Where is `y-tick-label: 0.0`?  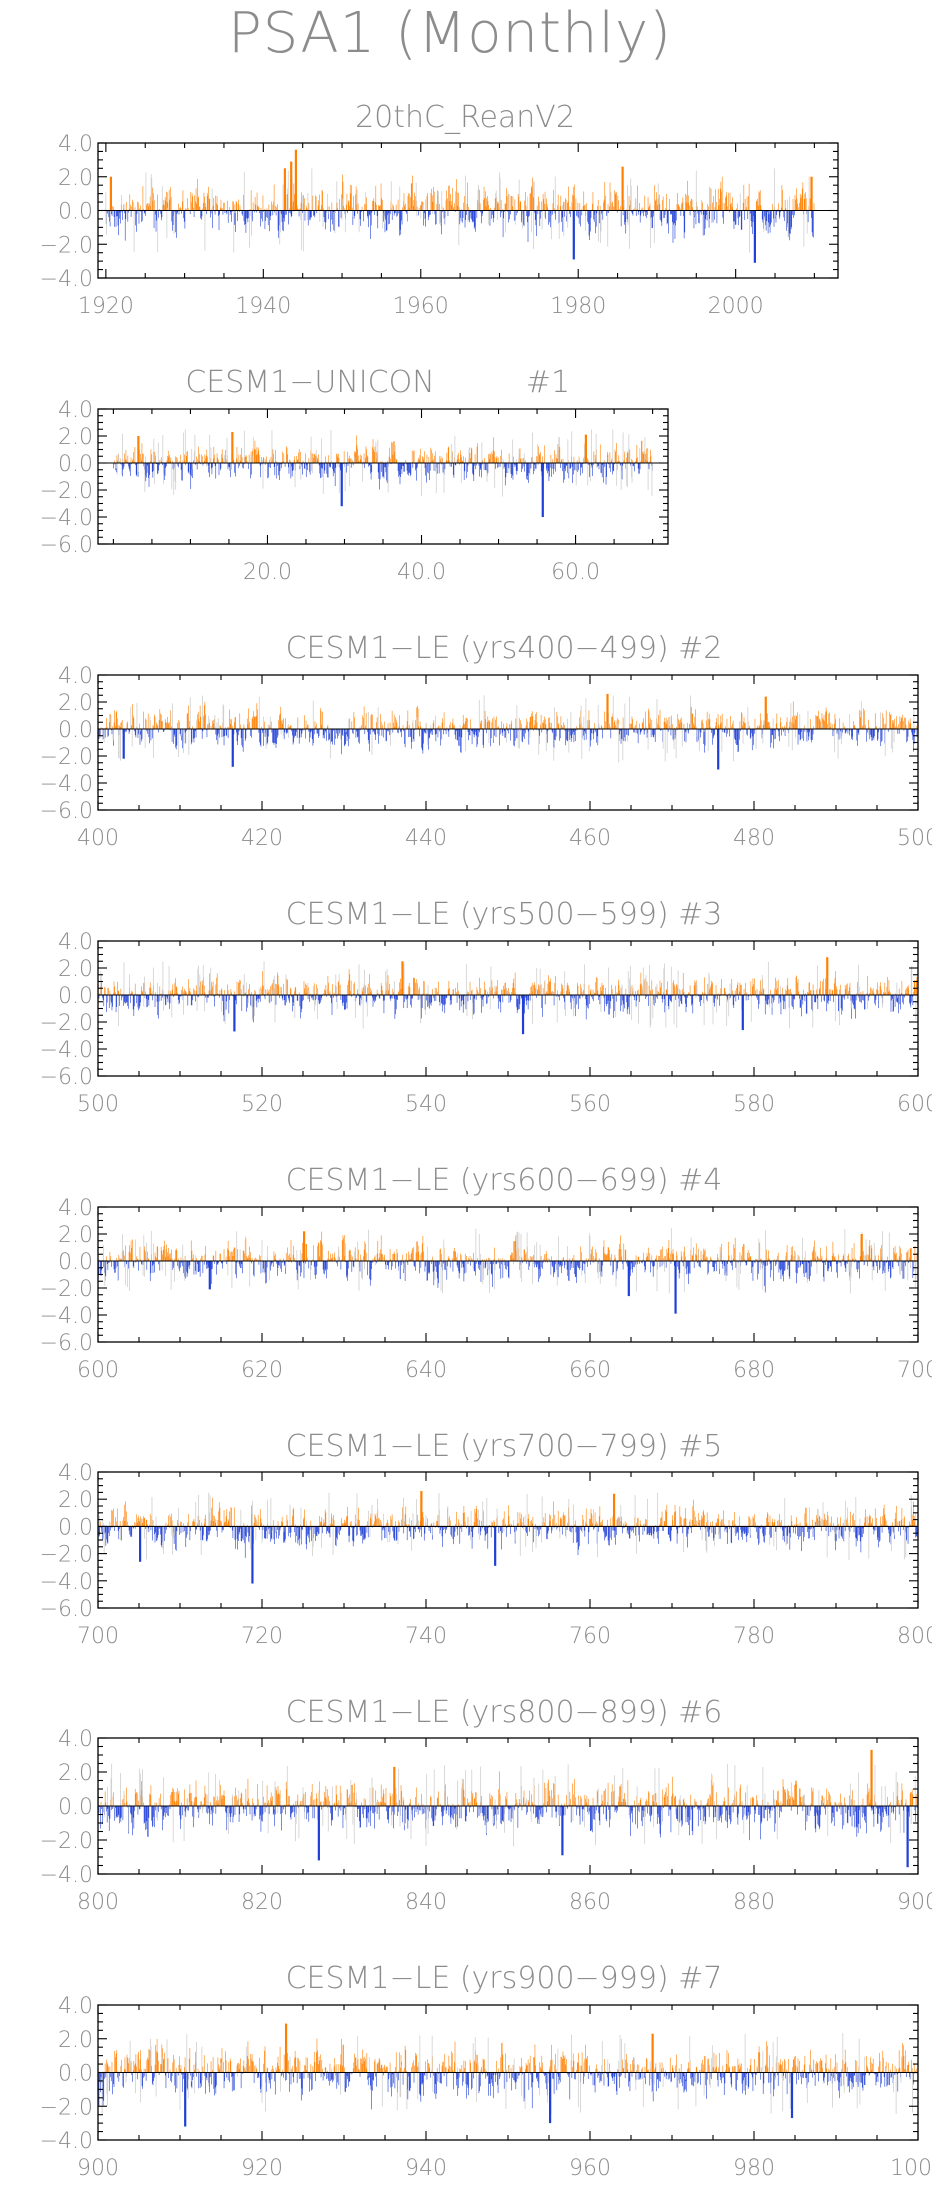 y-tick-label: 0.0 is located at coordinates (75, 730).